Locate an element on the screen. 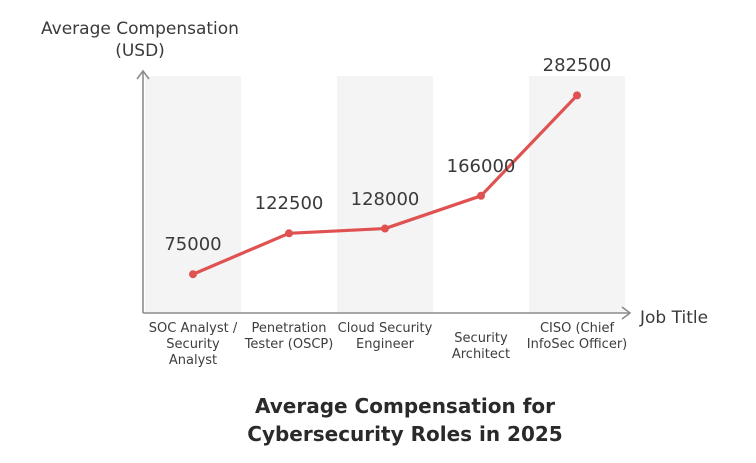 Image resolution: width=756 pixels, height=463 pixels. data-label-1: 122500 is located at coordinates (289, 204).